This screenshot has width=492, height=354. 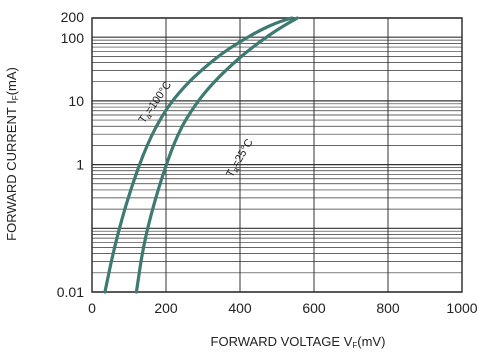 I want to click on x-tick-label: 600, so click(x=314, y=308).